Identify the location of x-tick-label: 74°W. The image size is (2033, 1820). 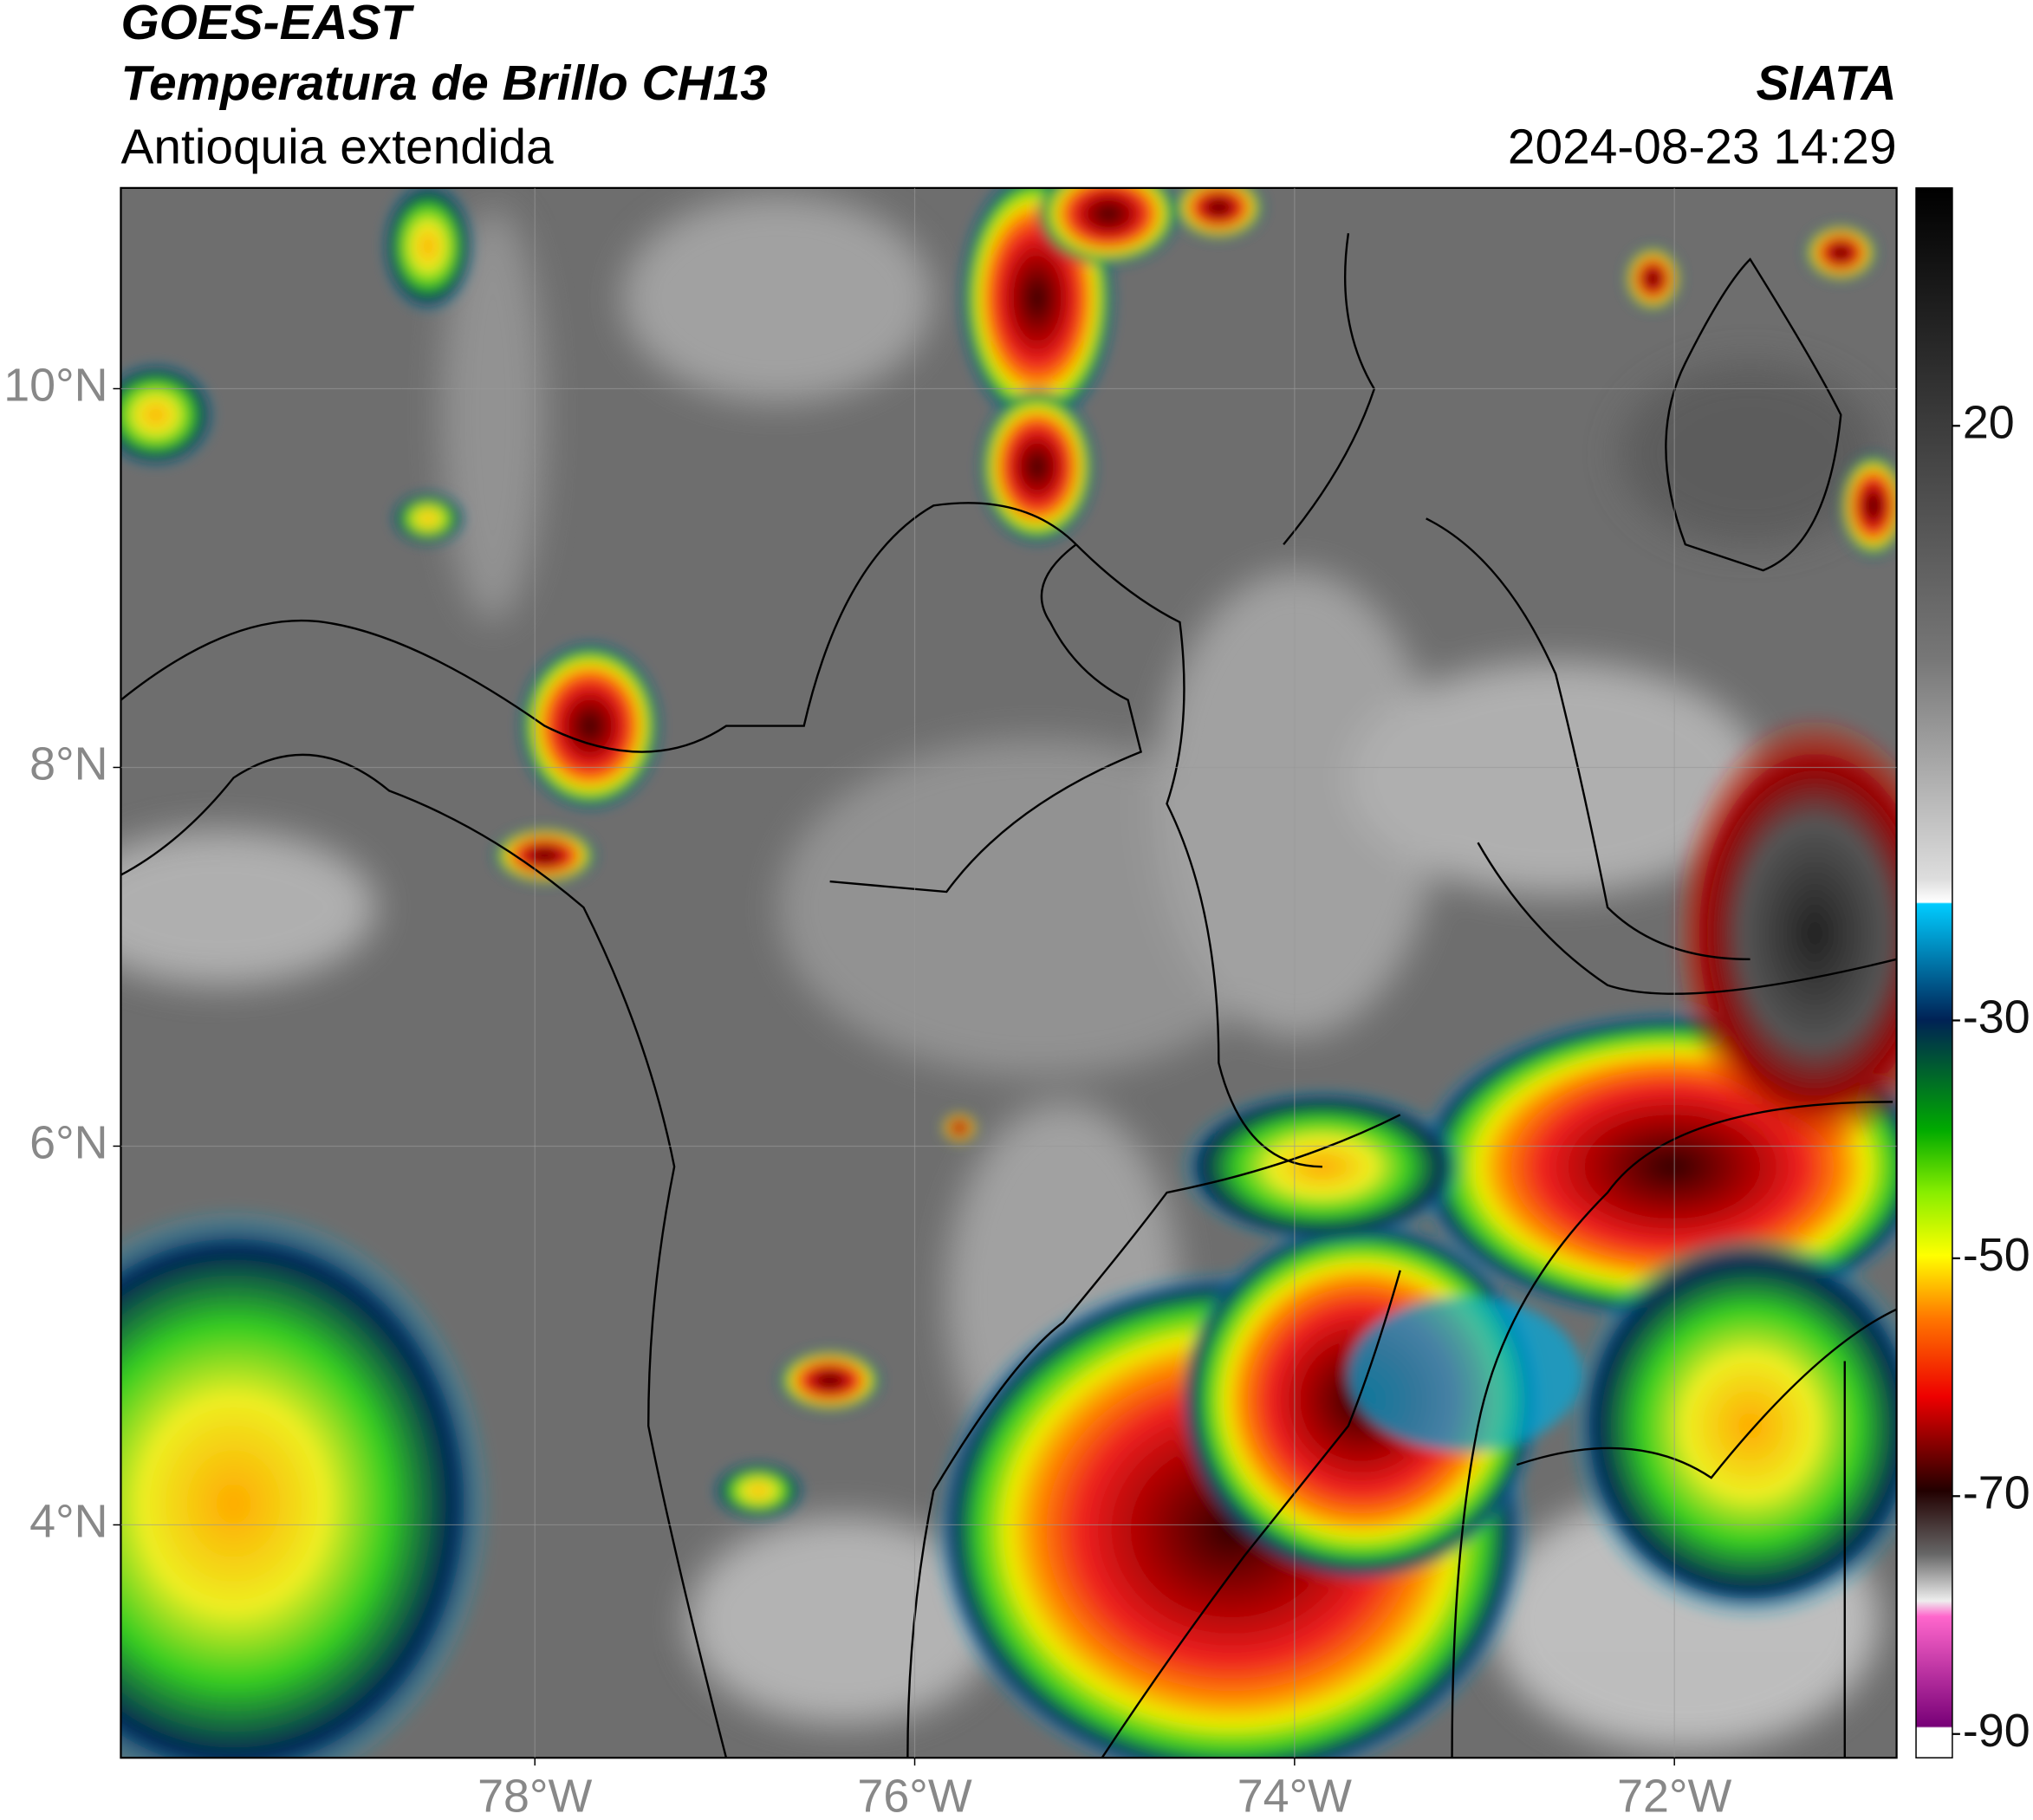
(1294, 1795).